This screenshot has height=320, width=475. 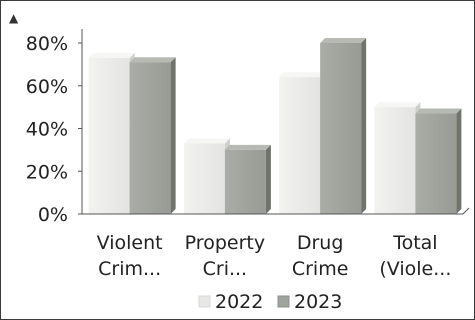 What do you see at coordinates (270, 302) in the screenshot?
I see `legend: 2022 2023` at bounding box center [270, 302].